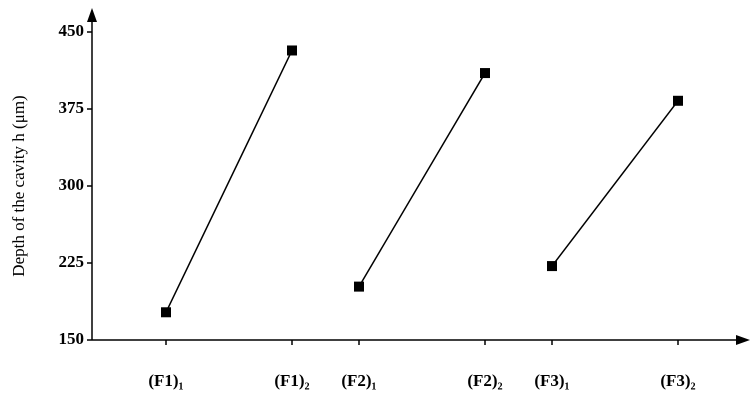 The image size is (755, 409). I want to click on y-tick-label: 375, so click(72, 107).